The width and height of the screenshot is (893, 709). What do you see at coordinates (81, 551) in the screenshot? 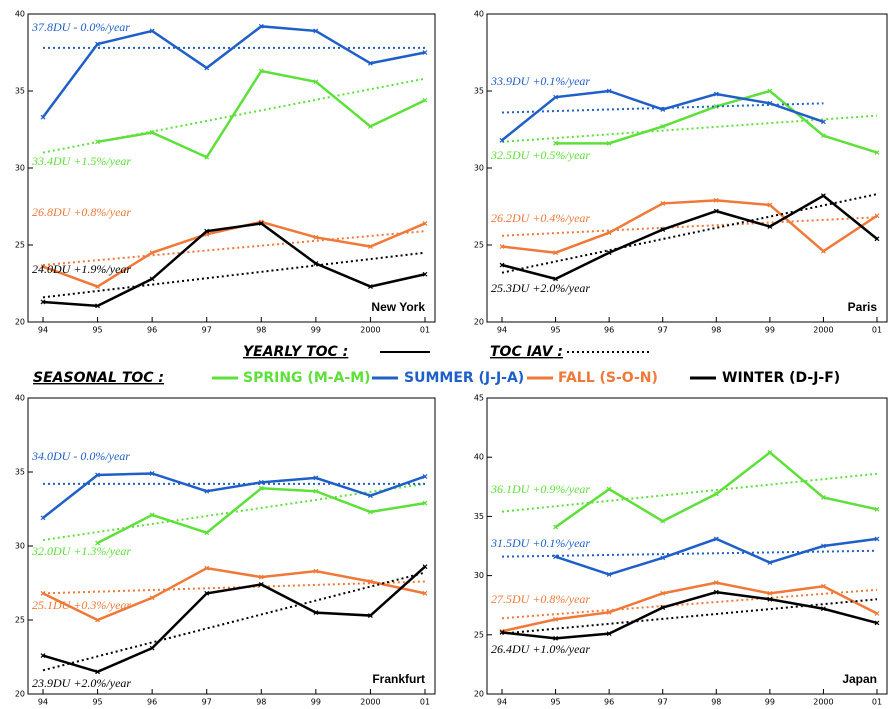
I see `trend-annotation: 32.0DU +1.3%/year` at bounding box center [81, 551].